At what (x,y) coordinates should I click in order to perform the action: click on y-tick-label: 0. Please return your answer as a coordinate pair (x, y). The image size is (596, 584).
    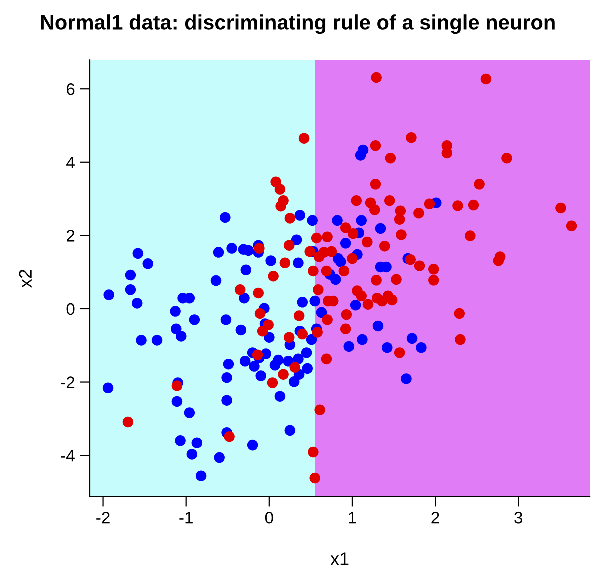
    Looking at the image, I should click on (70, 309).